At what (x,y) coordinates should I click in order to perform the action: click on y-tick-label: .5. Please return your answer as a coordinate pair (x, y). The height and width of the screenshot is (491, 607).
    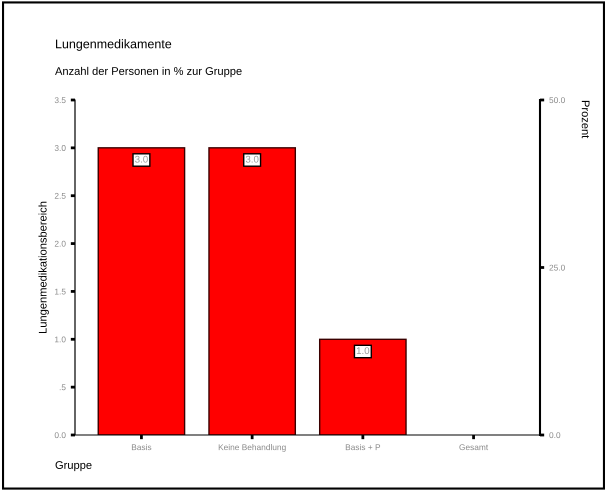
    Looking at the image, I should click on (63, 387).